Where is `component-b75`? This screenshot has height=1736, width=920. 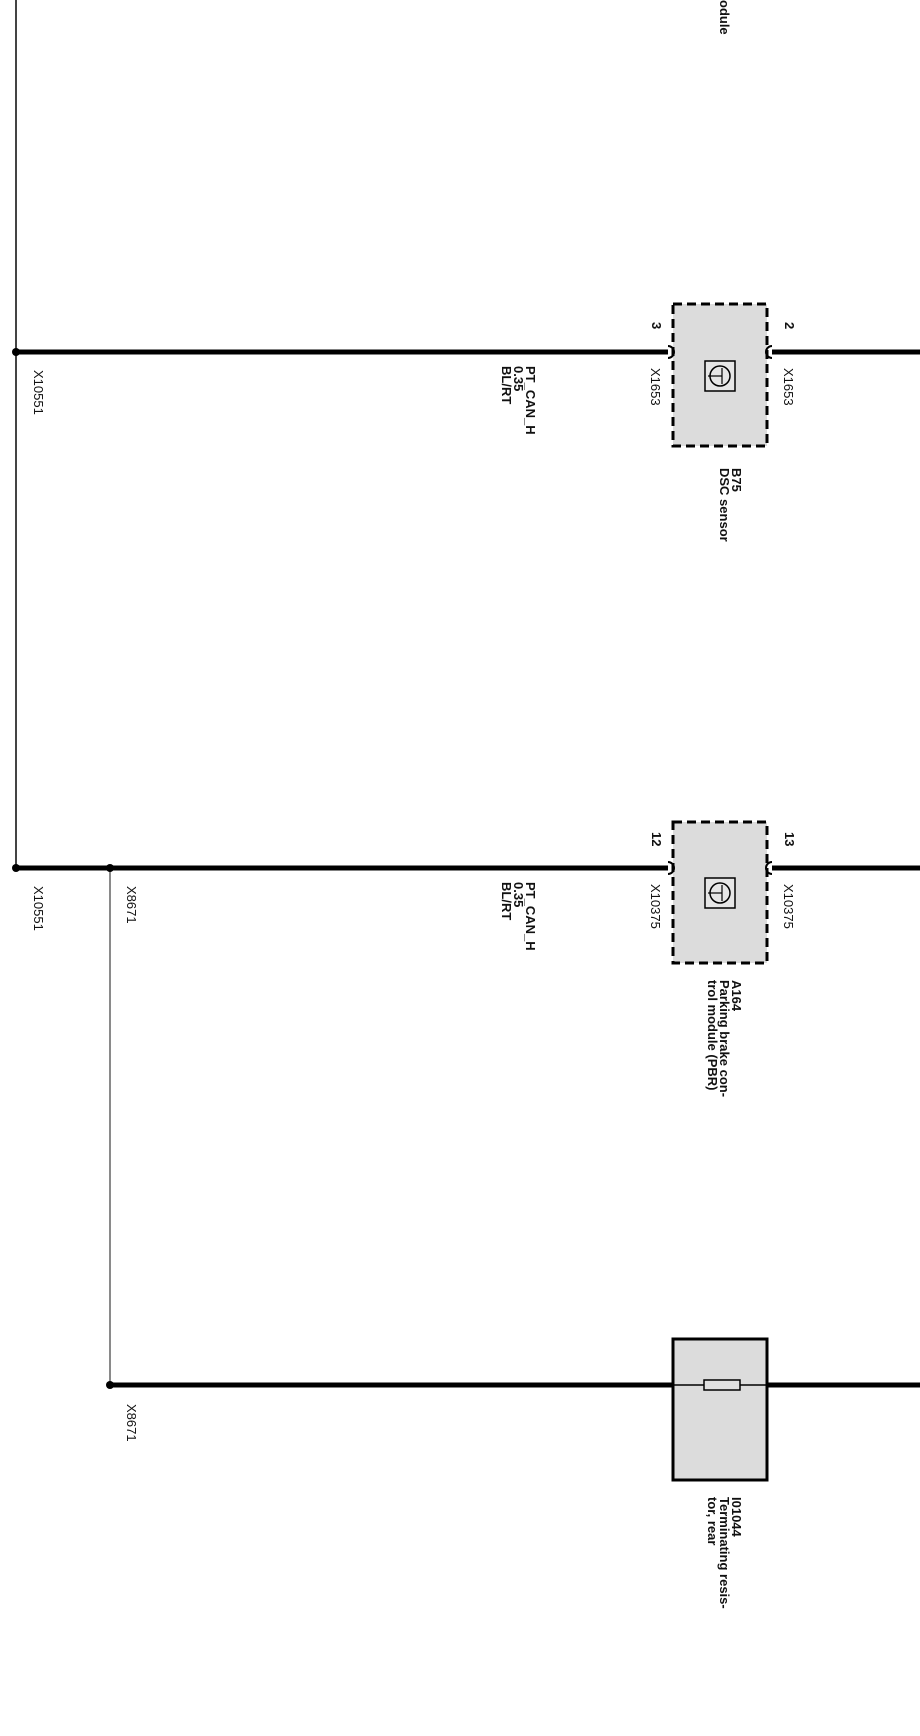
component-b75 is located at coordinates (720, 375).